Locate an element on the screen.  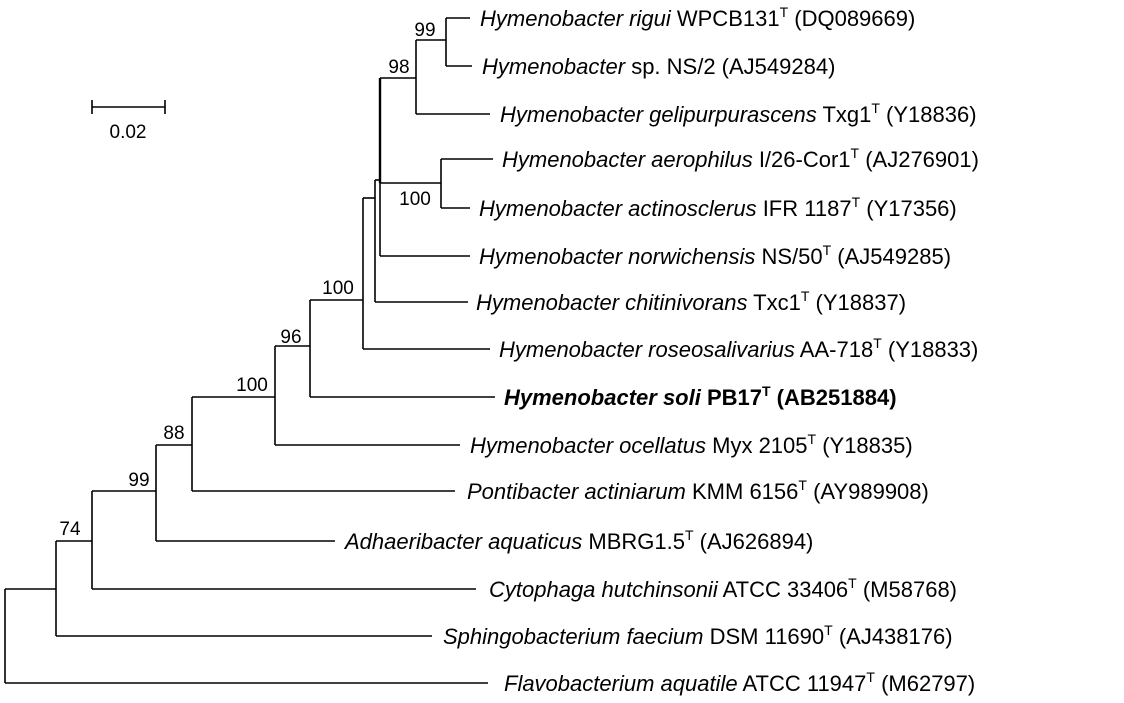
taxon-strain: KMM 6156 is located at coordinates (742, 491).